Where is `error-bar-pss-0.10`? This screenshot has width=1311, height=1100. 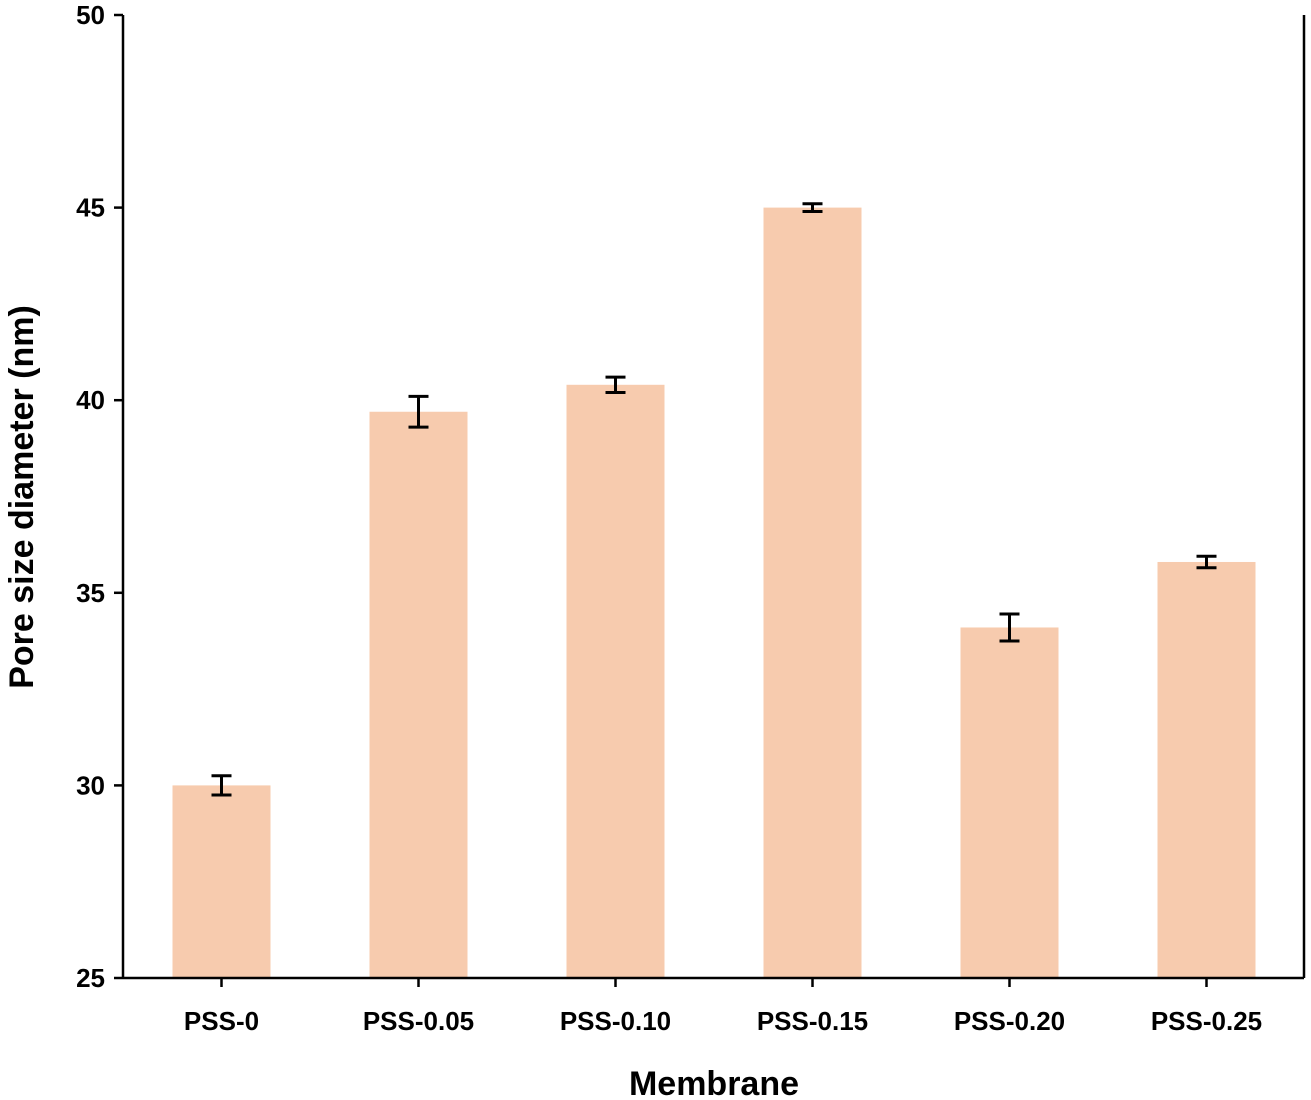 error-bar-pss-0.10 is located at coordinates (615, 384).